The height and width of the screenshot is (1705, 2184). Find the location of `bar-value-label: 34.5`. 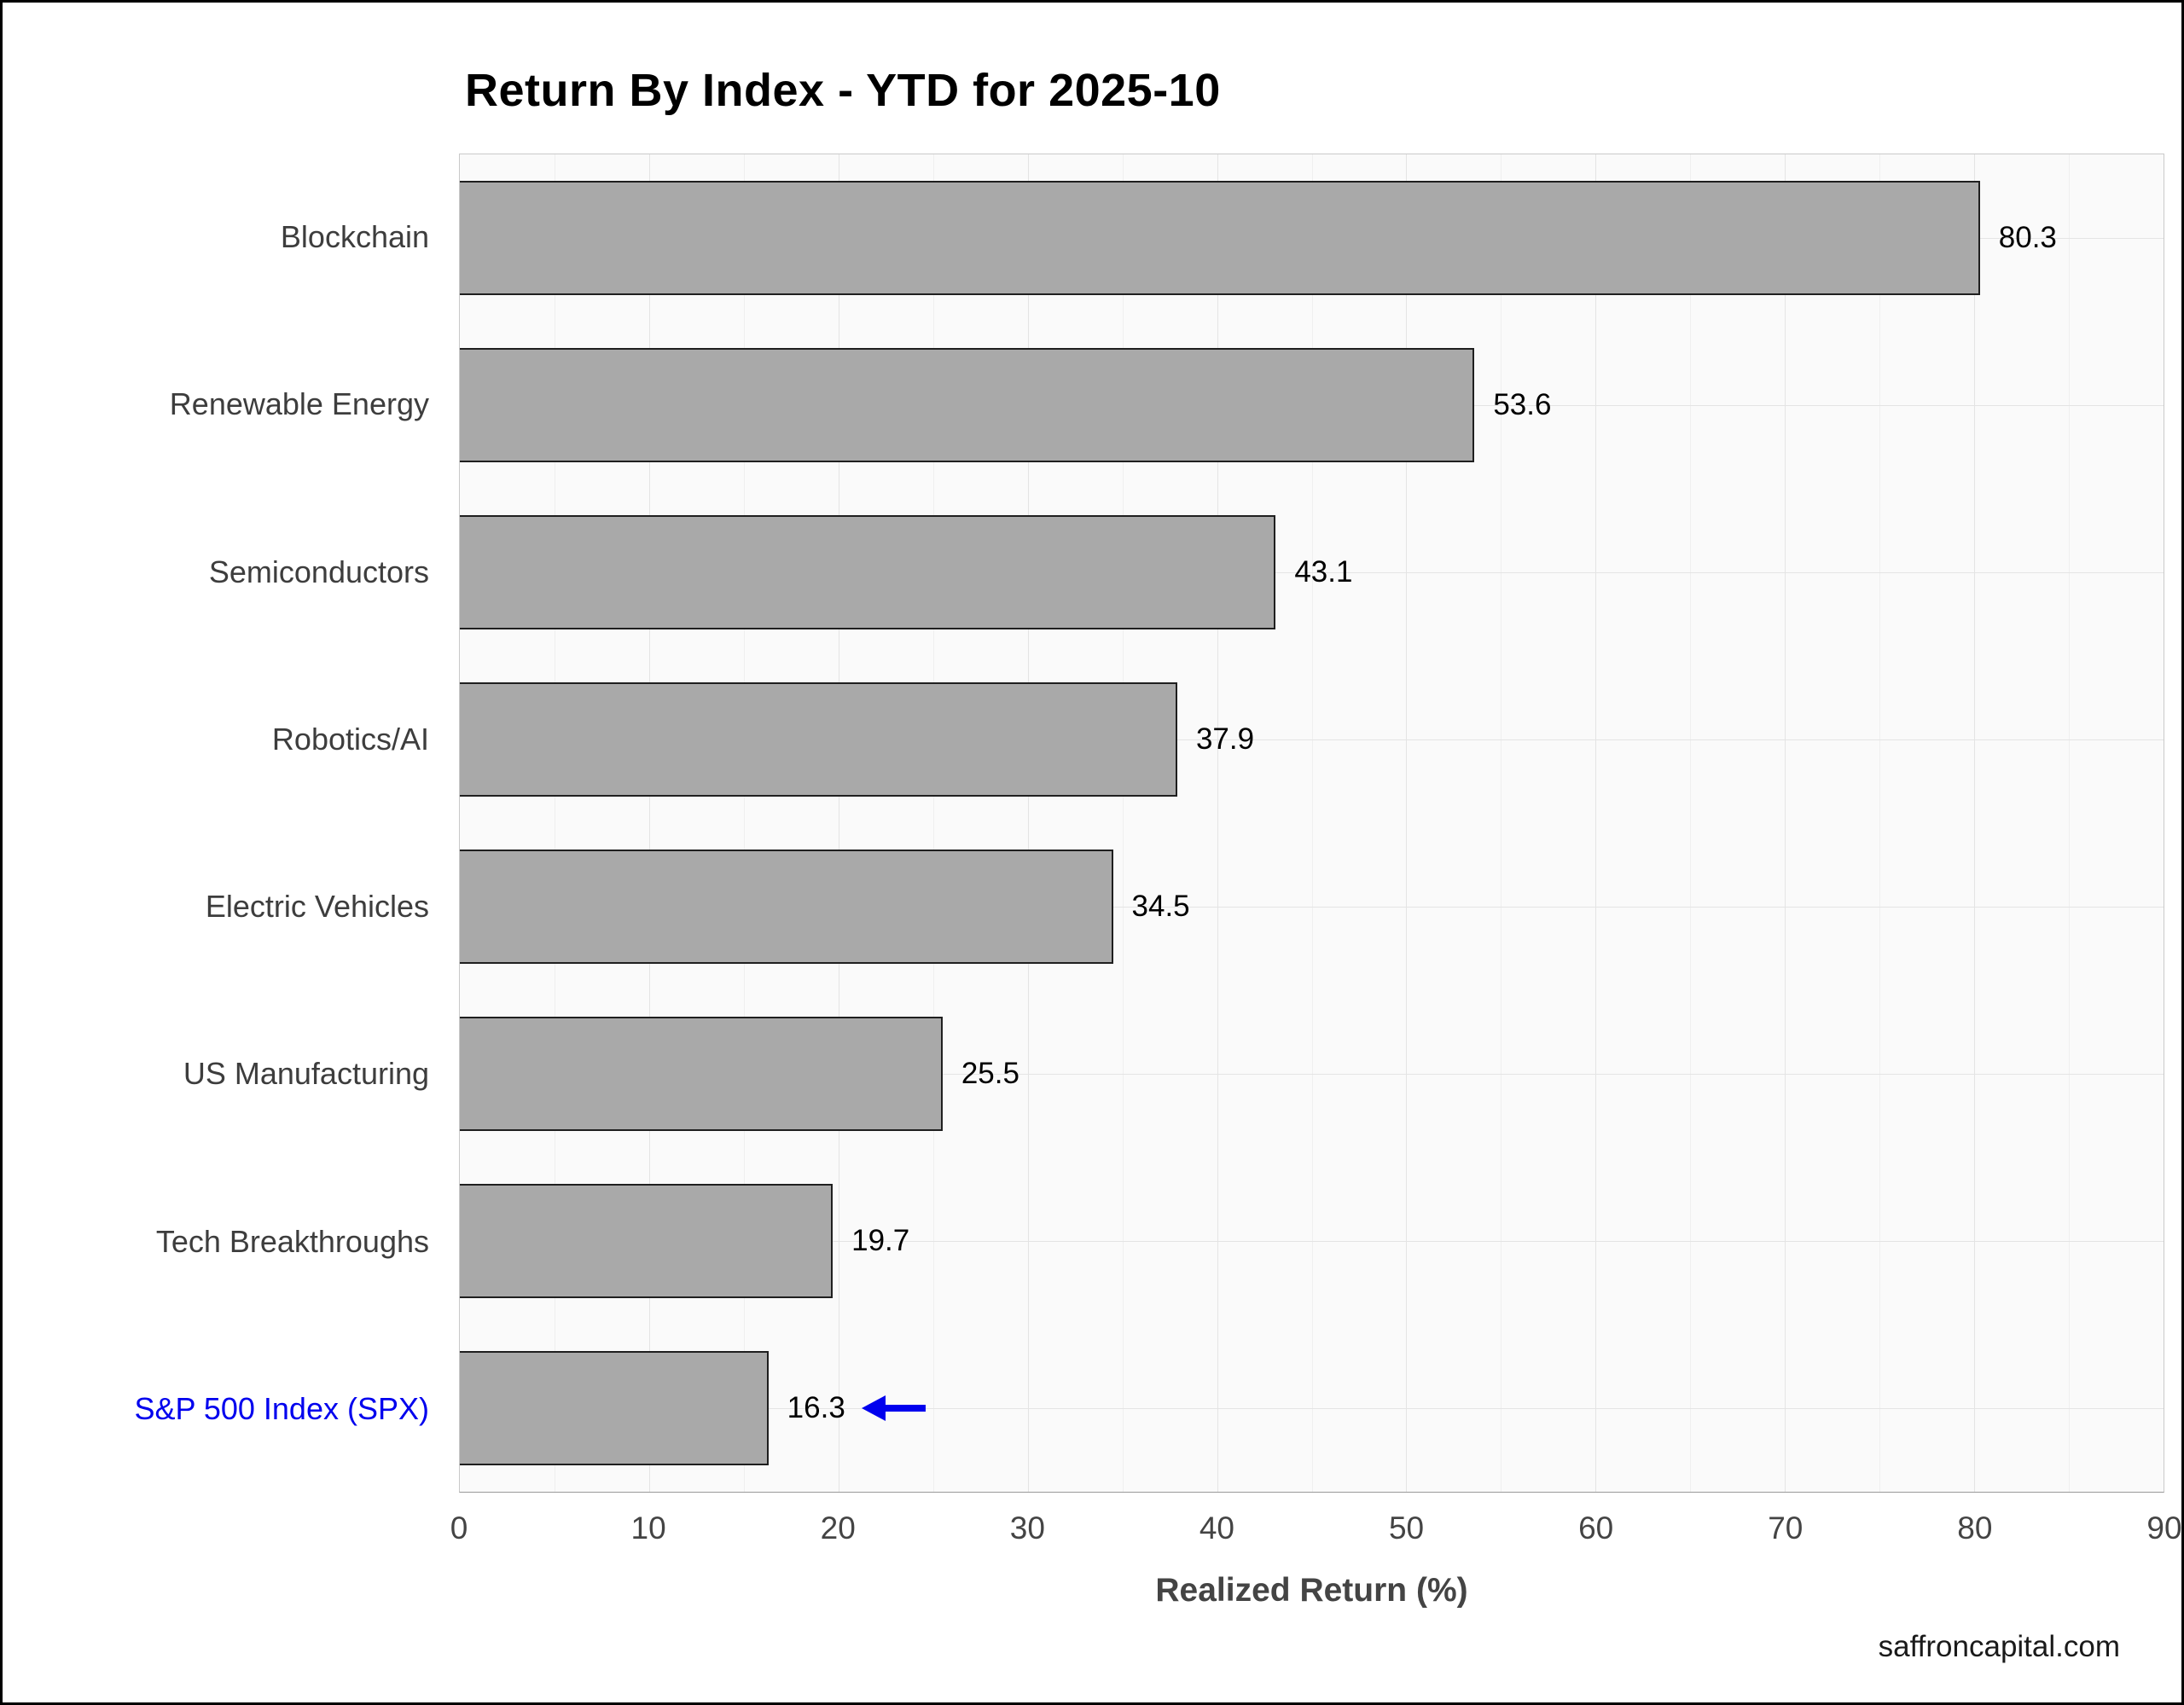

bar-value-label: 34.5 is located at coordinates (1160, 906).